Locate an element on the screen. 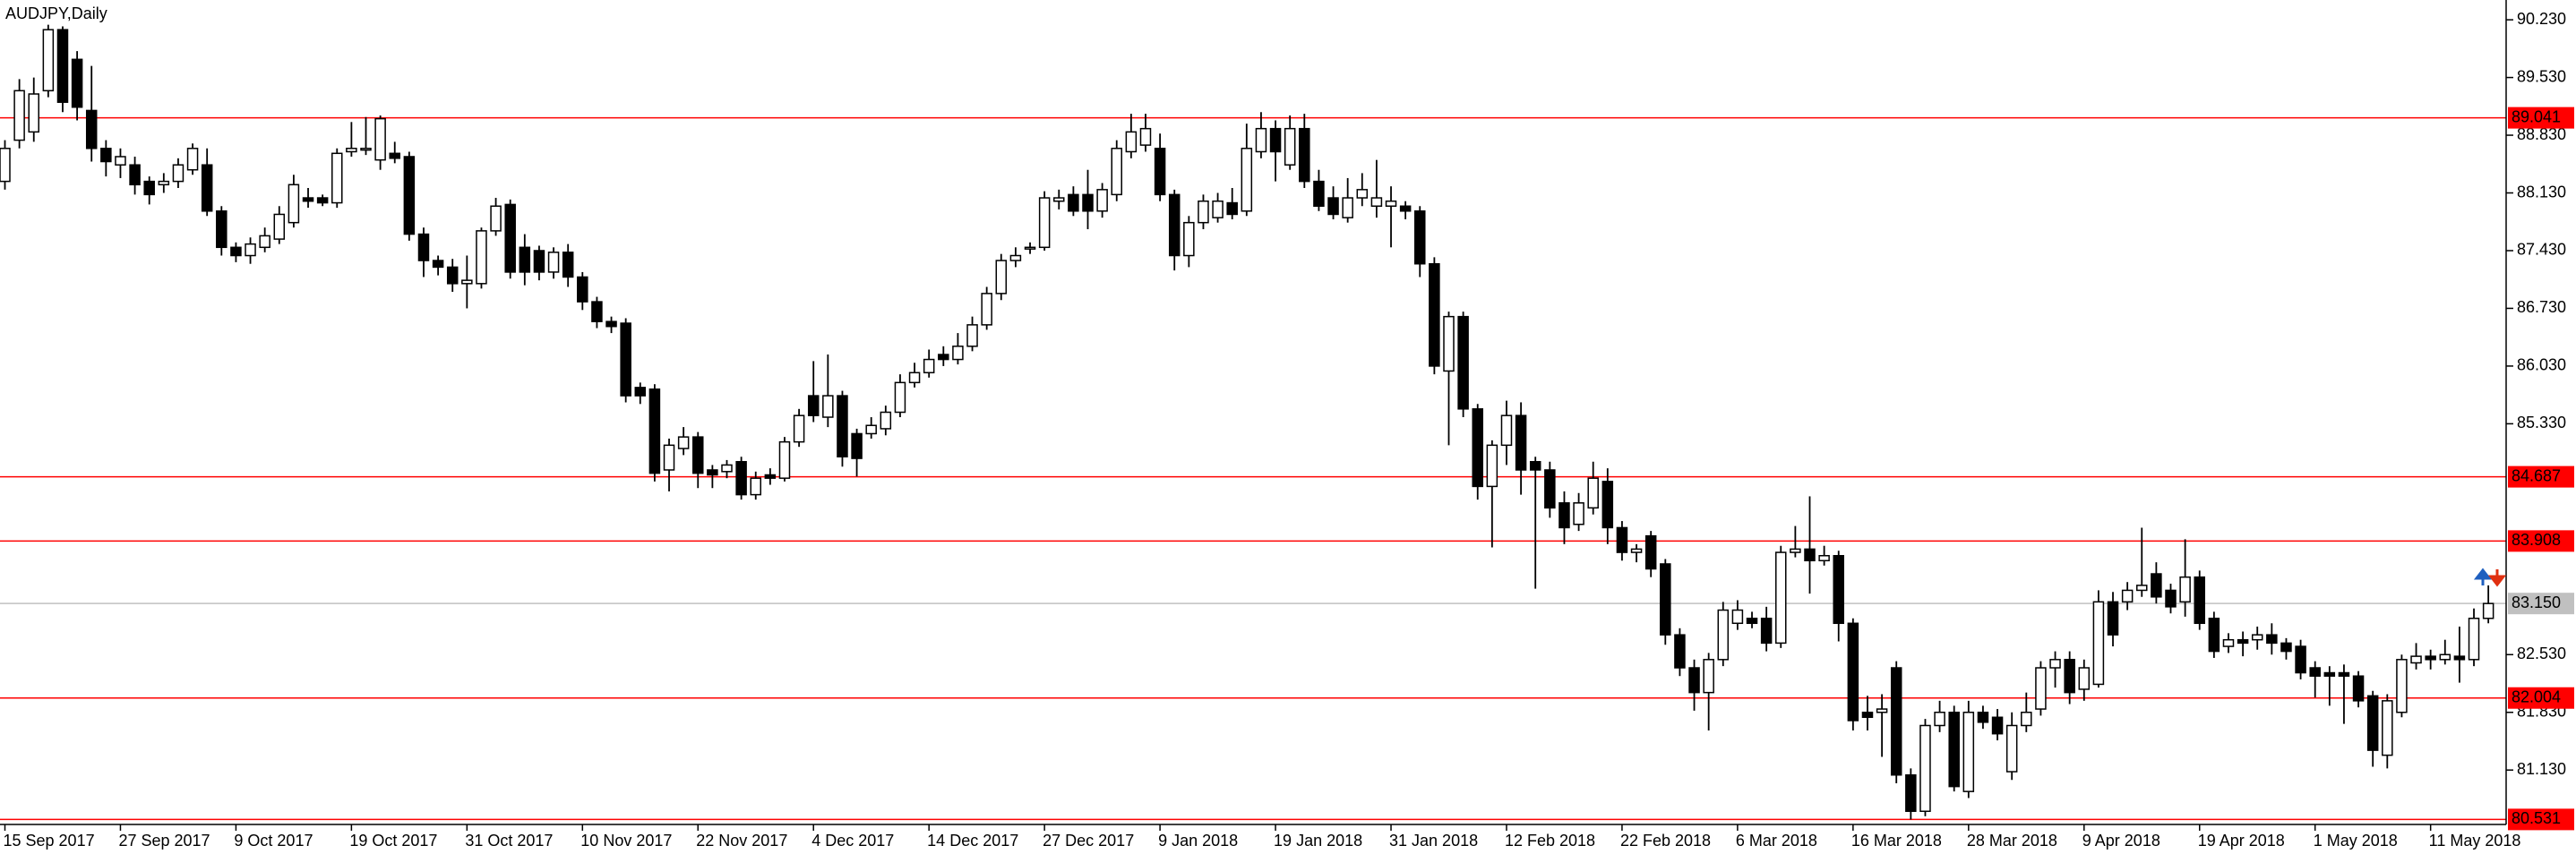 This screenshot has height=854, width=2576. current-price-box is located at coordinates (2541, 604).